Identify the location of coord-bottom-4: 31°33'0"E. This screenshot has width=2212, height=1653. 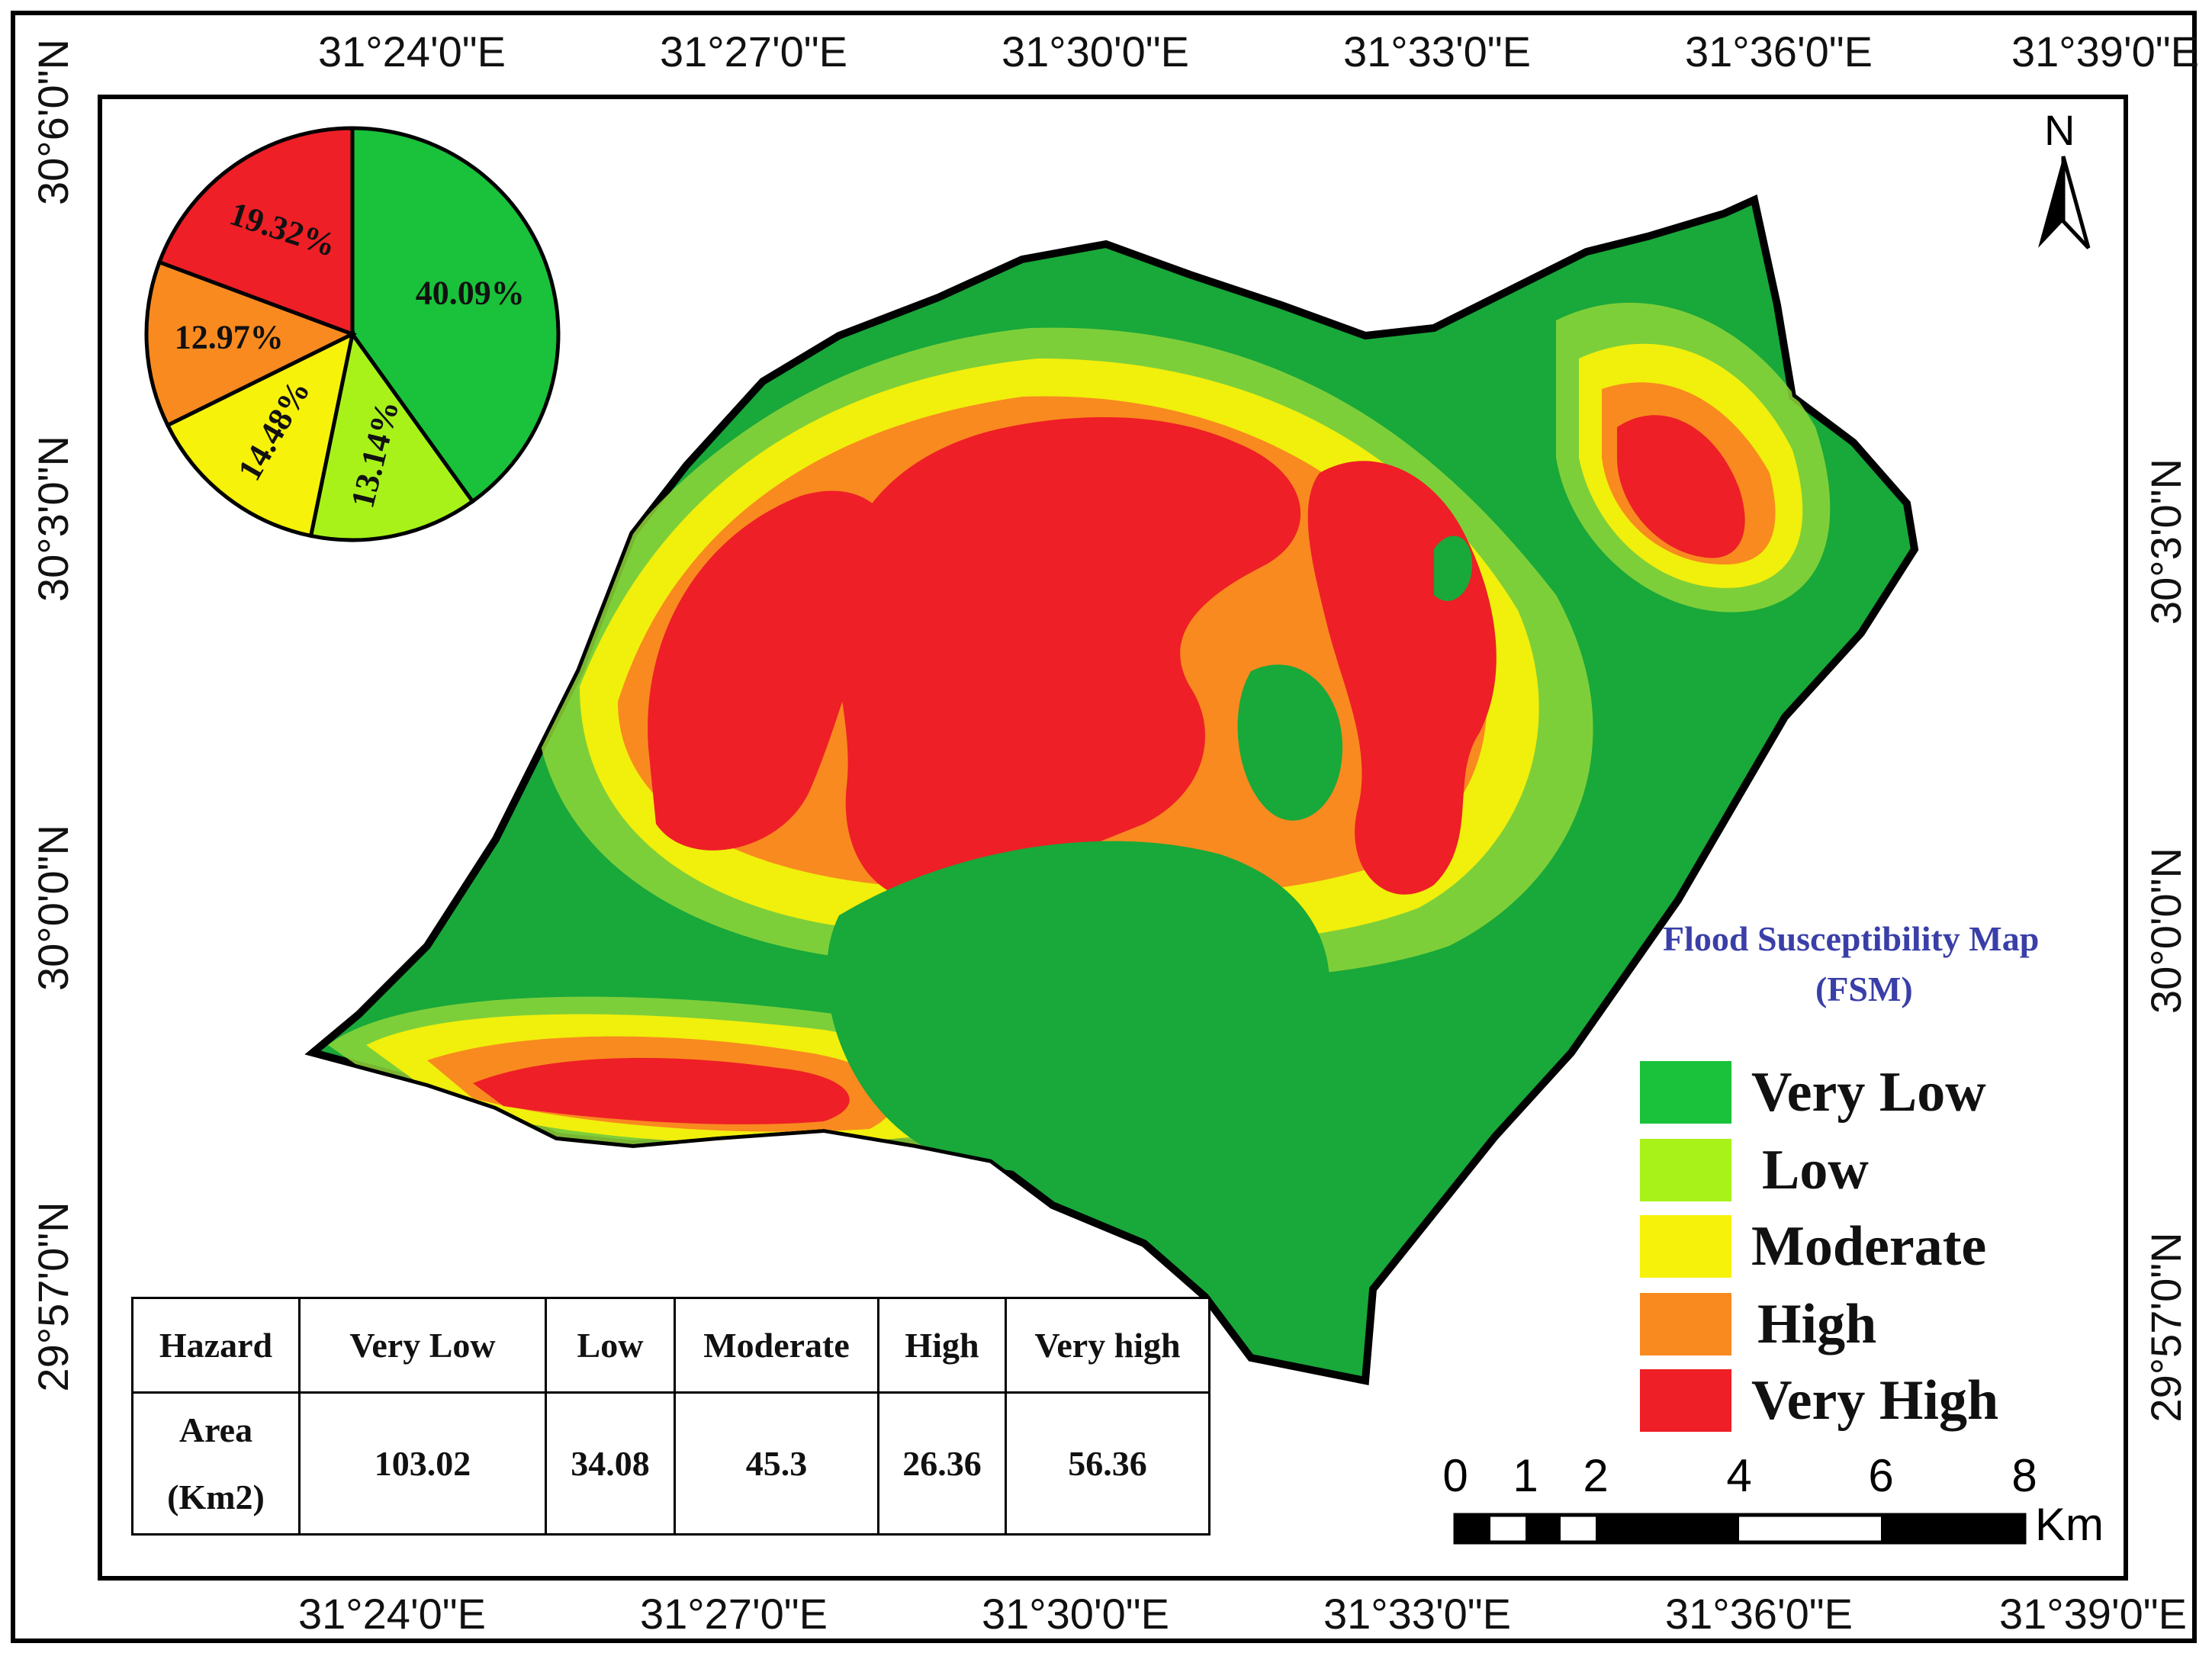
(1417, 1614).